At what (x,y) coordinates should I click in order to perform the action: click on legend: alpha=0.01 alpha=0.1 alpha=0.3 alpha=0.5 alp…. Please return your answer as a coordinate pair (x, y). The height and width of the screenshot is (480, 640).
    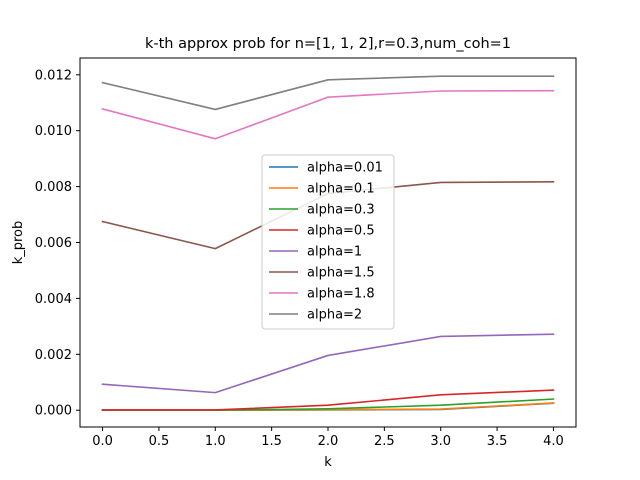
    Looking at the image, I should click on (328, 242).